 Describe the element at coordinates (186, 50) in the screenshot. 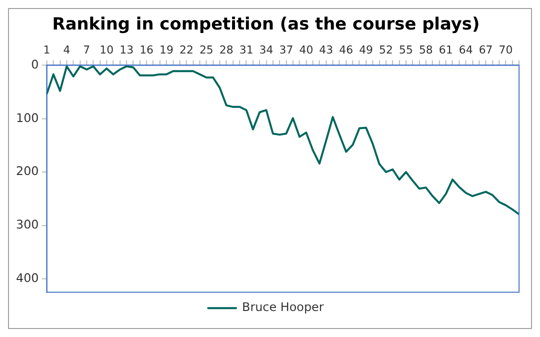

I see `x-tick-label: 22` at that location.